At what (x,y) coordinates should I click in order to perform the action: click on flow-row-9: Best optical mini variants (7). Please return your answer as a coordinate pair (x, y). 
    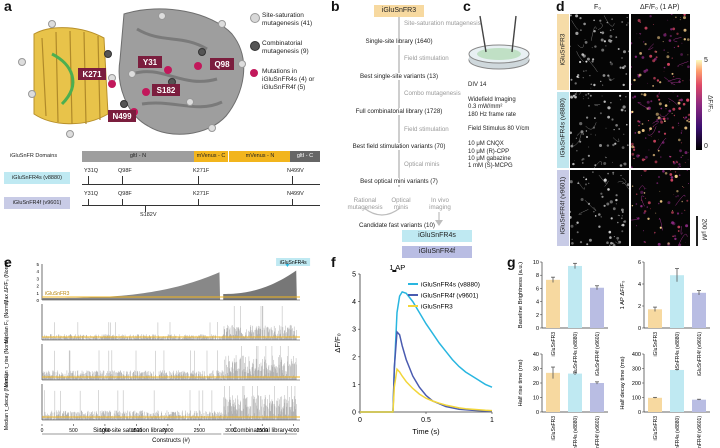
    Looking at the image, I should click on (399, 182).